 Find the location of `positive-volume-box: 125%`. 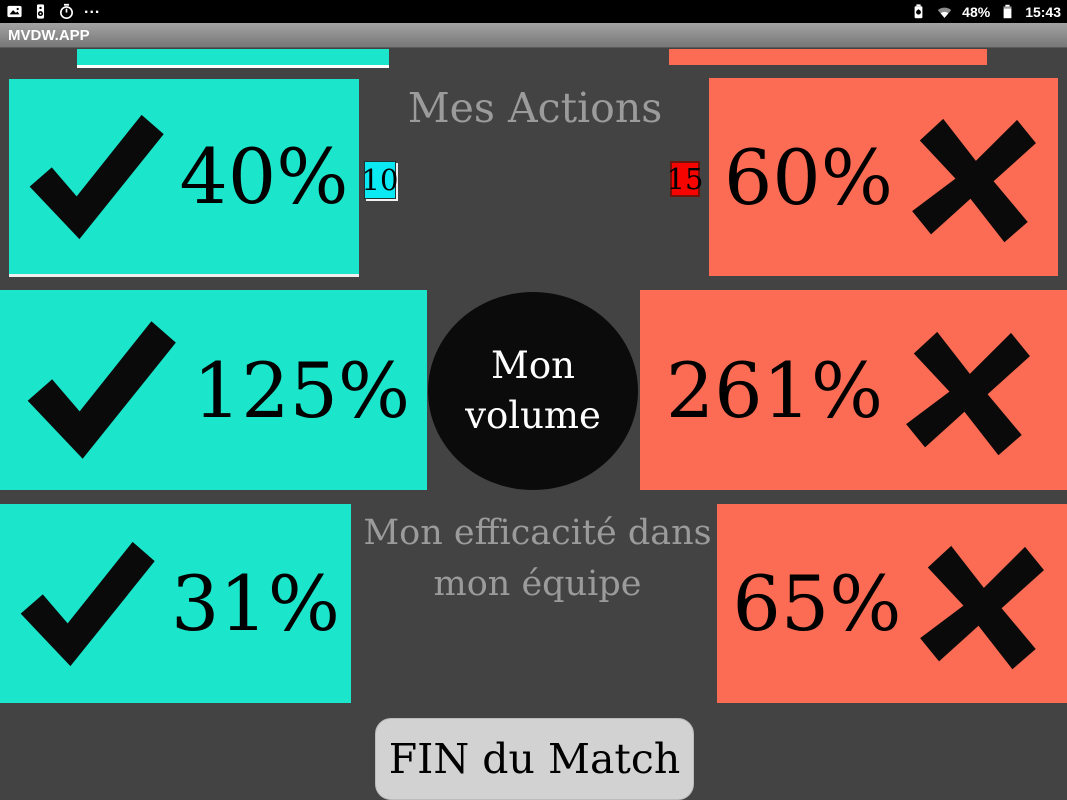

positive-volume-box: 125% is located at coordinates (213, 390).